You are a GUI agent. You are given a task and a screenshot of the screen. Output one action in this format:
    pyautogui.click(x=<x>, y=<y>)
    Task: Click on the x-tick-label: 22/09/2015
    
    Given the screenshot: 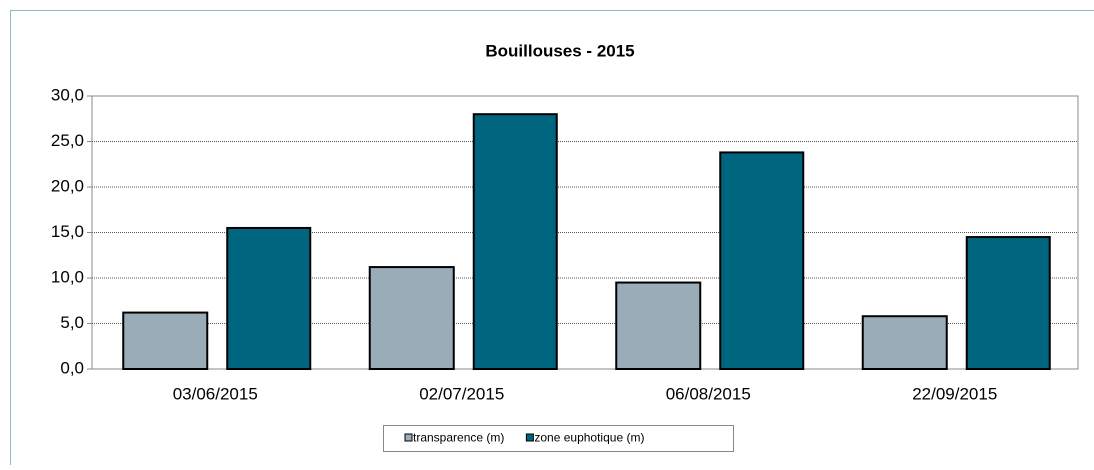 What is the action you would take?
    pyautogui.click(x=954, y=393)
    